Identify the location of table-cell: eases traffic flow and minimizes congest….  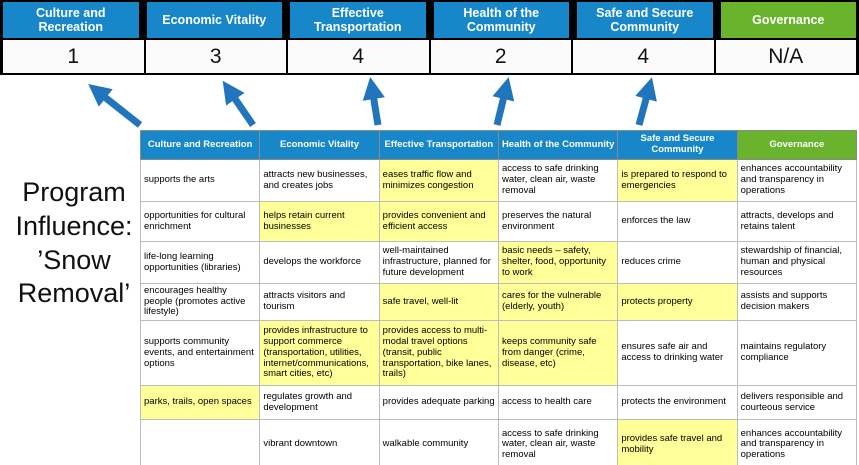
(438, 180).